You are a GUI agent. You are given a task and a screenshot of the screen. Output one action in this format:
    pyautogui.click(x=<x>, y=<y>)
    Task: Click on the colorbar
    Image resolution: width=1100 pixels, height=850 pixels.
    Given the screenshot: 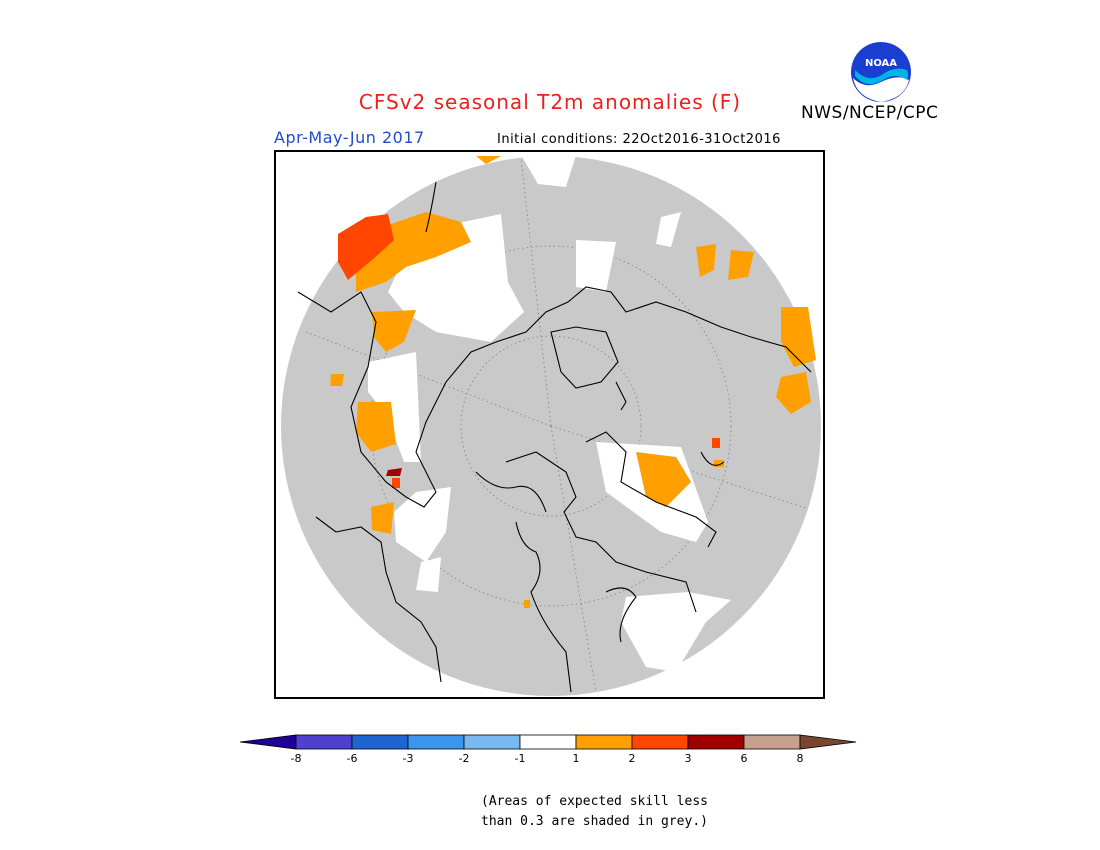 What is the action you would take?
    pyautogui.click(x=550, y=744)
    